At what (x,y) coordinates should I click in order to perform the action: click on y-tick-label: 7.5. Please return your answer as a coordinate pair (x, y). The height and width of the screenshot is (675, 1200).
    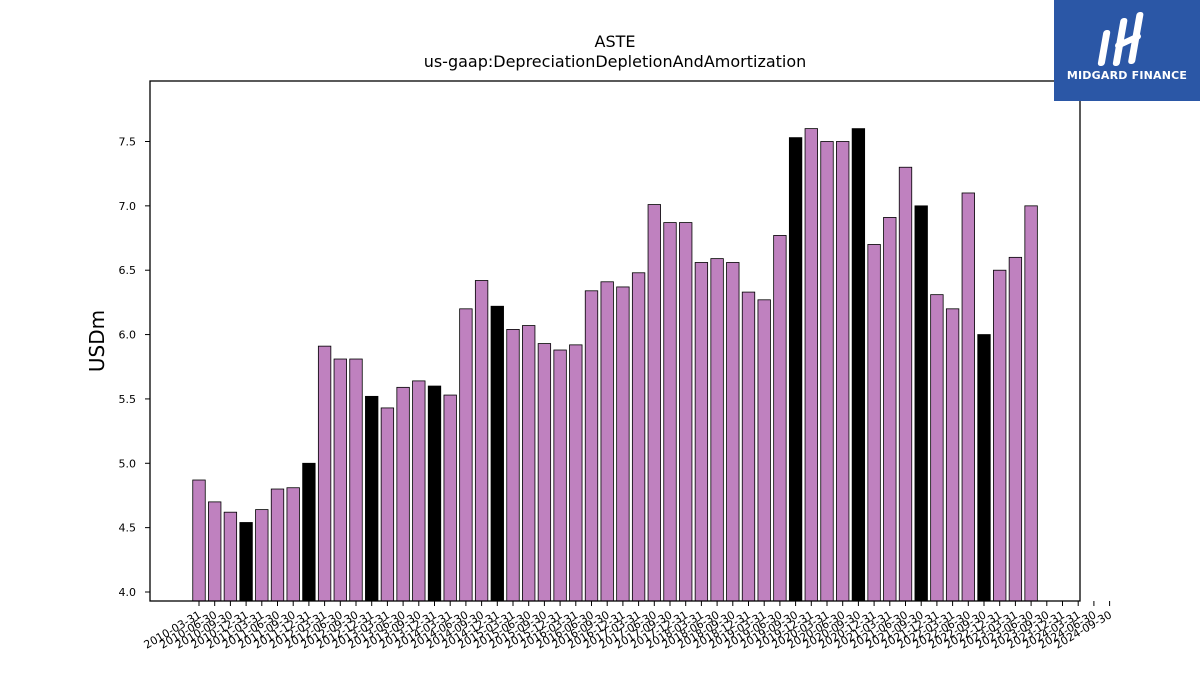
    Looking at the image, I should click on (128, 141).